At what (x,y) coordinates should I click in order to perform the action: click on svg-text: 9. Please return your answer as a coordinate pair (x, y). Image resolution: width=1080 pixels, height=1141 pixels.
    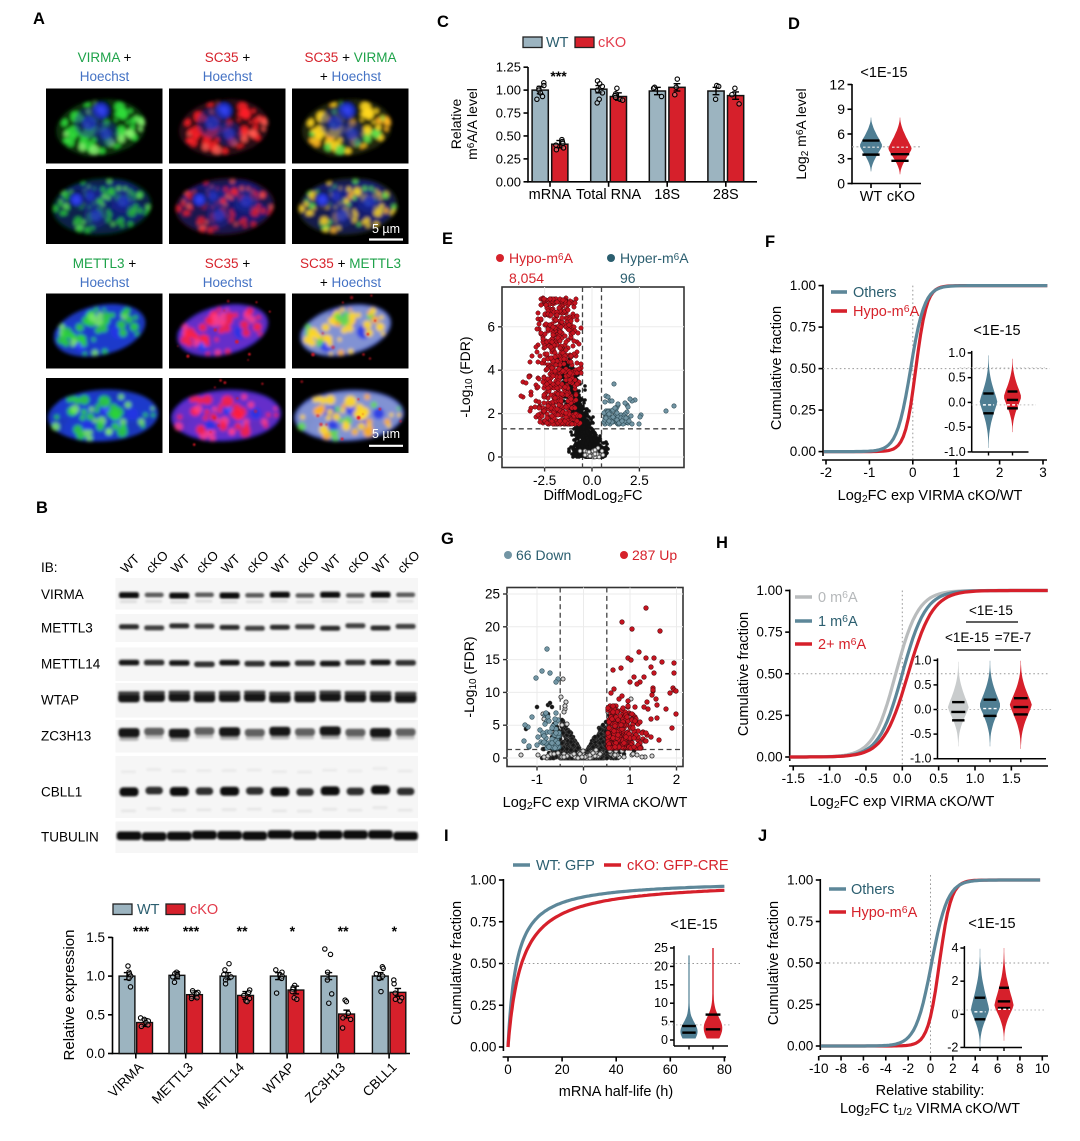
    Looking at the image, I should click on (841, 109).